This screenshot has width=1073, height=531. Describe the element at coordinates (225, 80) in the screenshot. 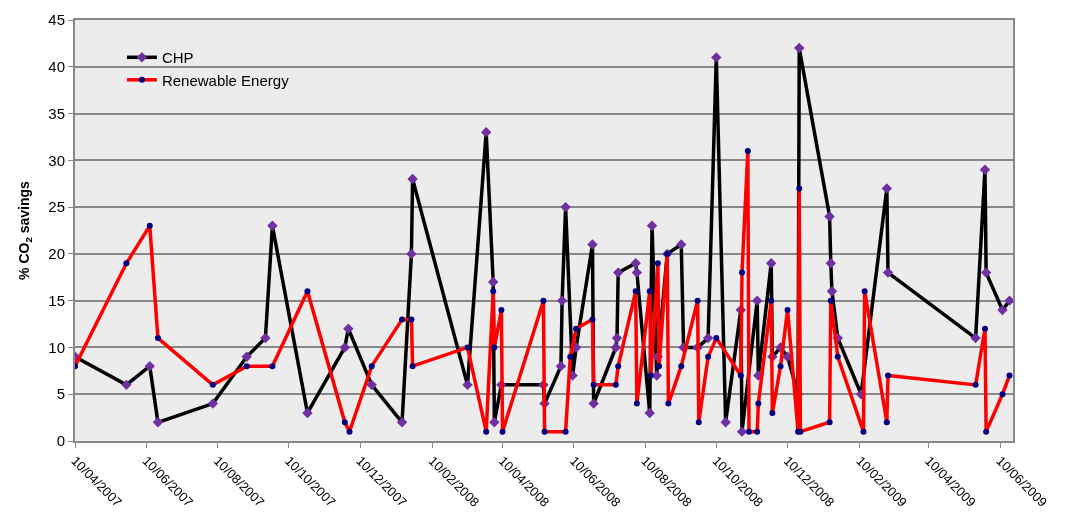

I see `legend-label: Renewable Energy` at that location.